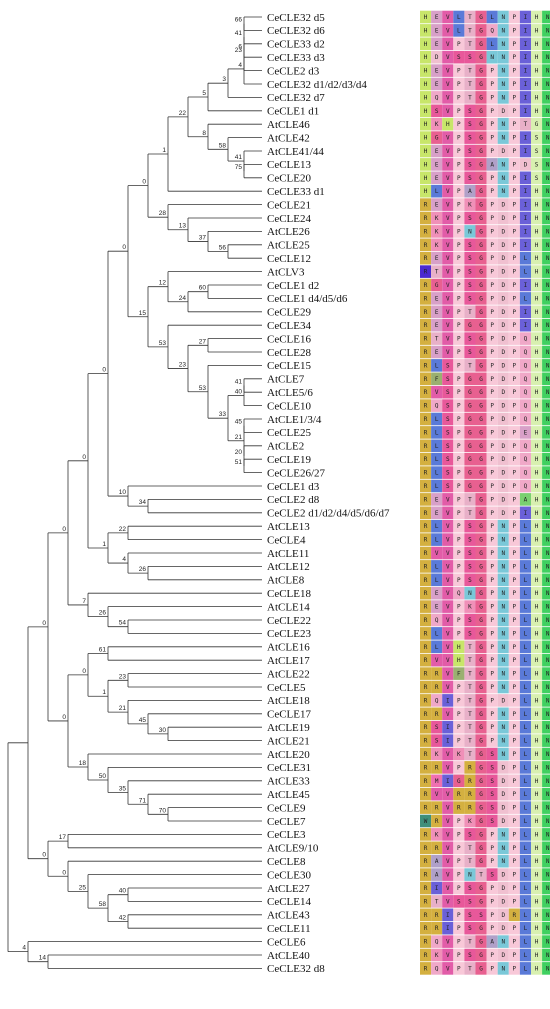  What do you see at coordinates (285, 447) in the screenshot?
I see `tip-label: AtCLE2` at bounding box center [285, 447].